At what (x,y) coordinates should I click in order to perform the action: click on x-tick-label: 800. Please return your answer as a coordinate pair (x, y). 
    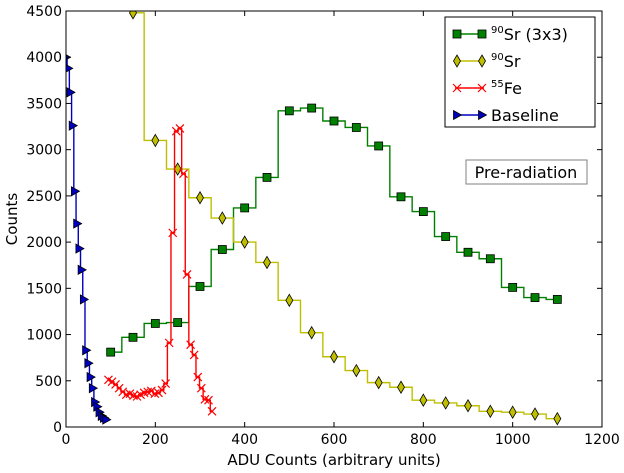
    Looking at the image, I should click on (423, 440).